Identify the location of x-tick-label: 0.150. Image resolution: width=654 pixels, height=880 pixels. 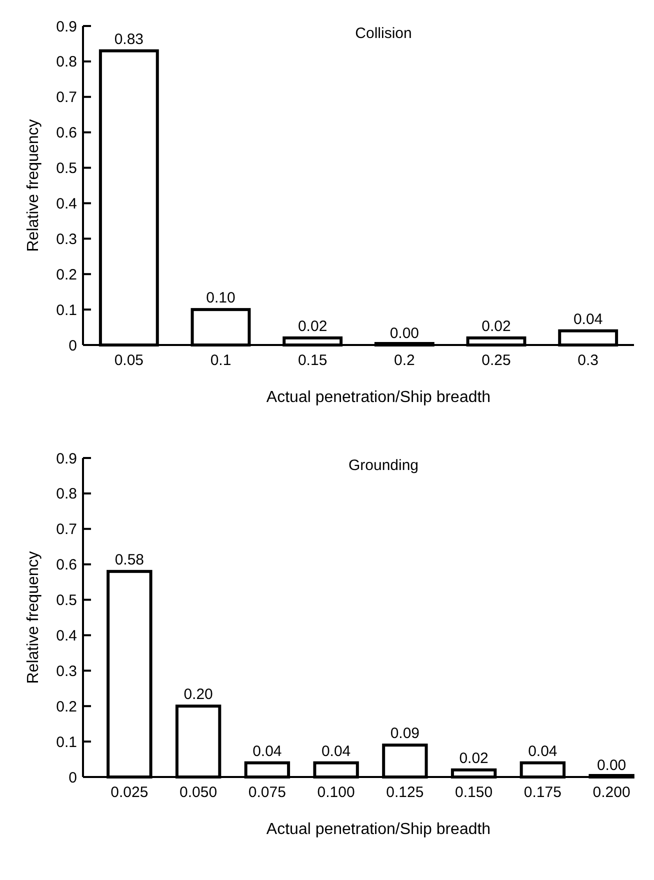
(474, 792).